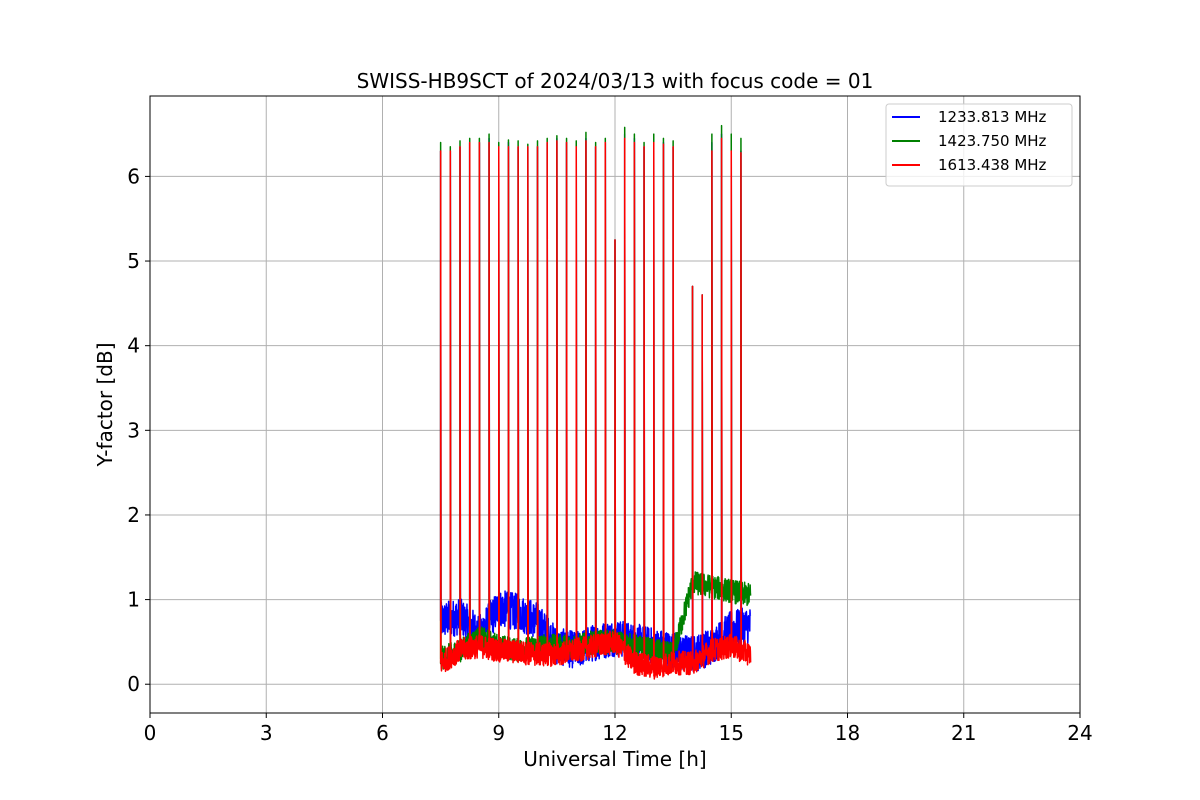 This screenshot has height=800, width=1200. Describe the element at coordinates (133, 684) in the screenshot. I see `y-tick-label: 0` at that location.